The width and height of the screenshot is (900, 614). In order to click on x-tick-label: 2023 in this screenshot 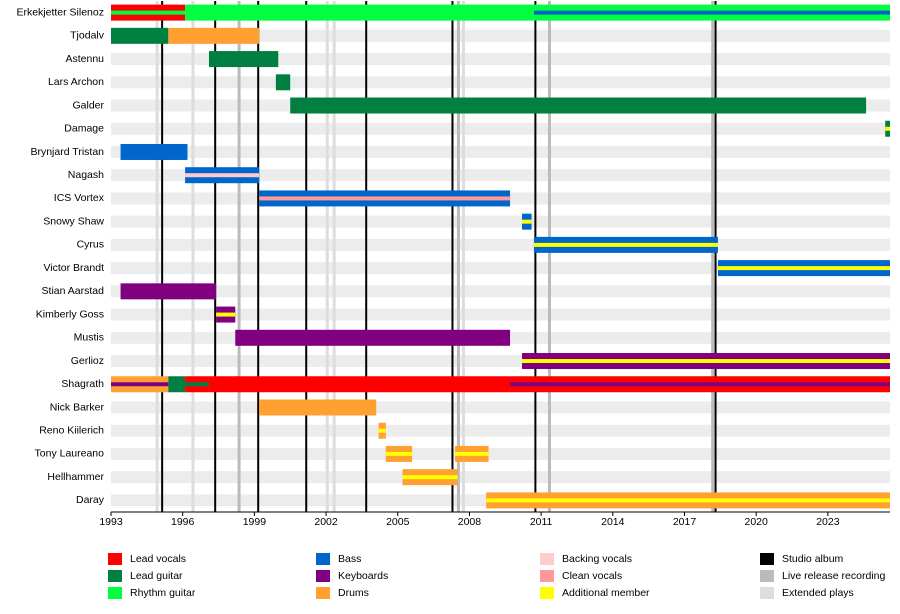, I will do `click(828, 522)`.